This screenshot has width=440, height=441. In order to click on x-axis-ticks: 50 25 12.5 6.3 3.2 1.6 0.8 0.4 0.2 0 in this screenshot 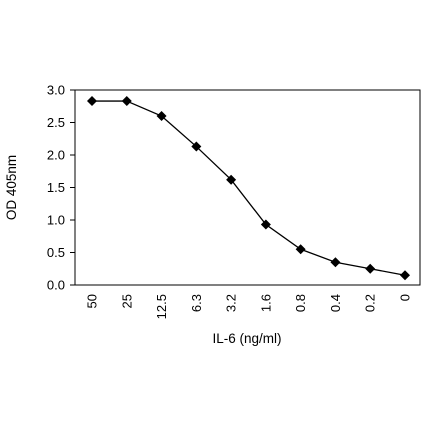, I will do `click(249, 306)`.